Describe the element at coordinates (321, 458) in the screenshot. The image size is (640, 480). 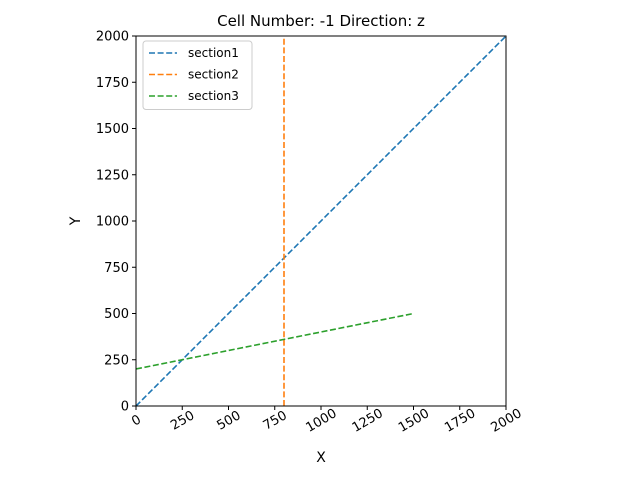
I see `x-axis-label: X` at that location.